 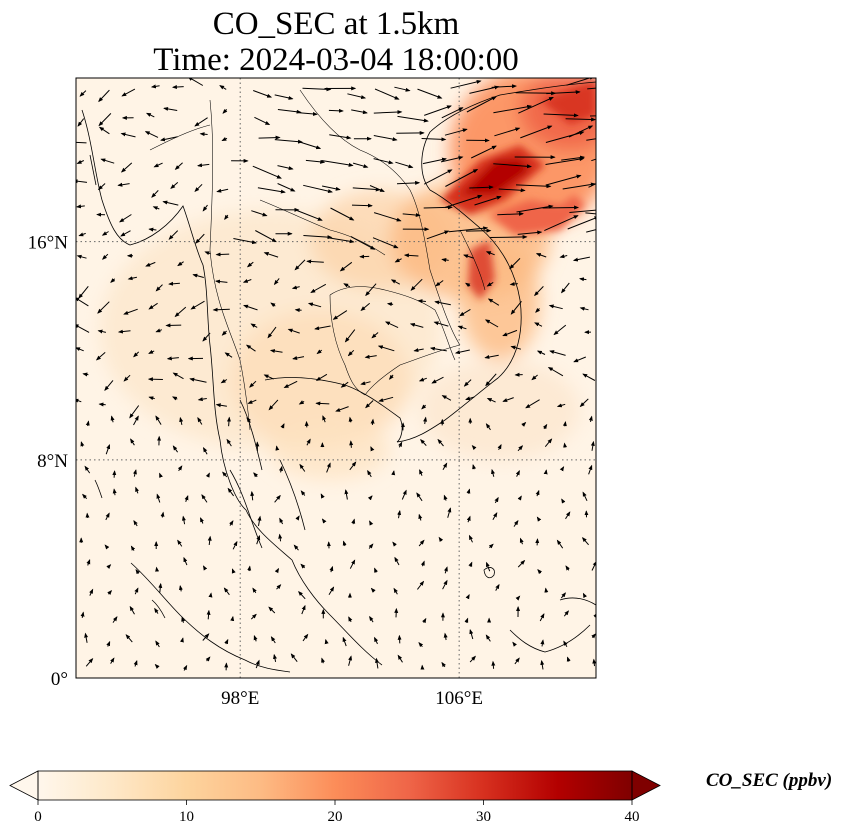 What do you see at coordinates (59, 679) in the screenshot?
I see `lat-tick-label: 0°` at bounding box center [59, 679].